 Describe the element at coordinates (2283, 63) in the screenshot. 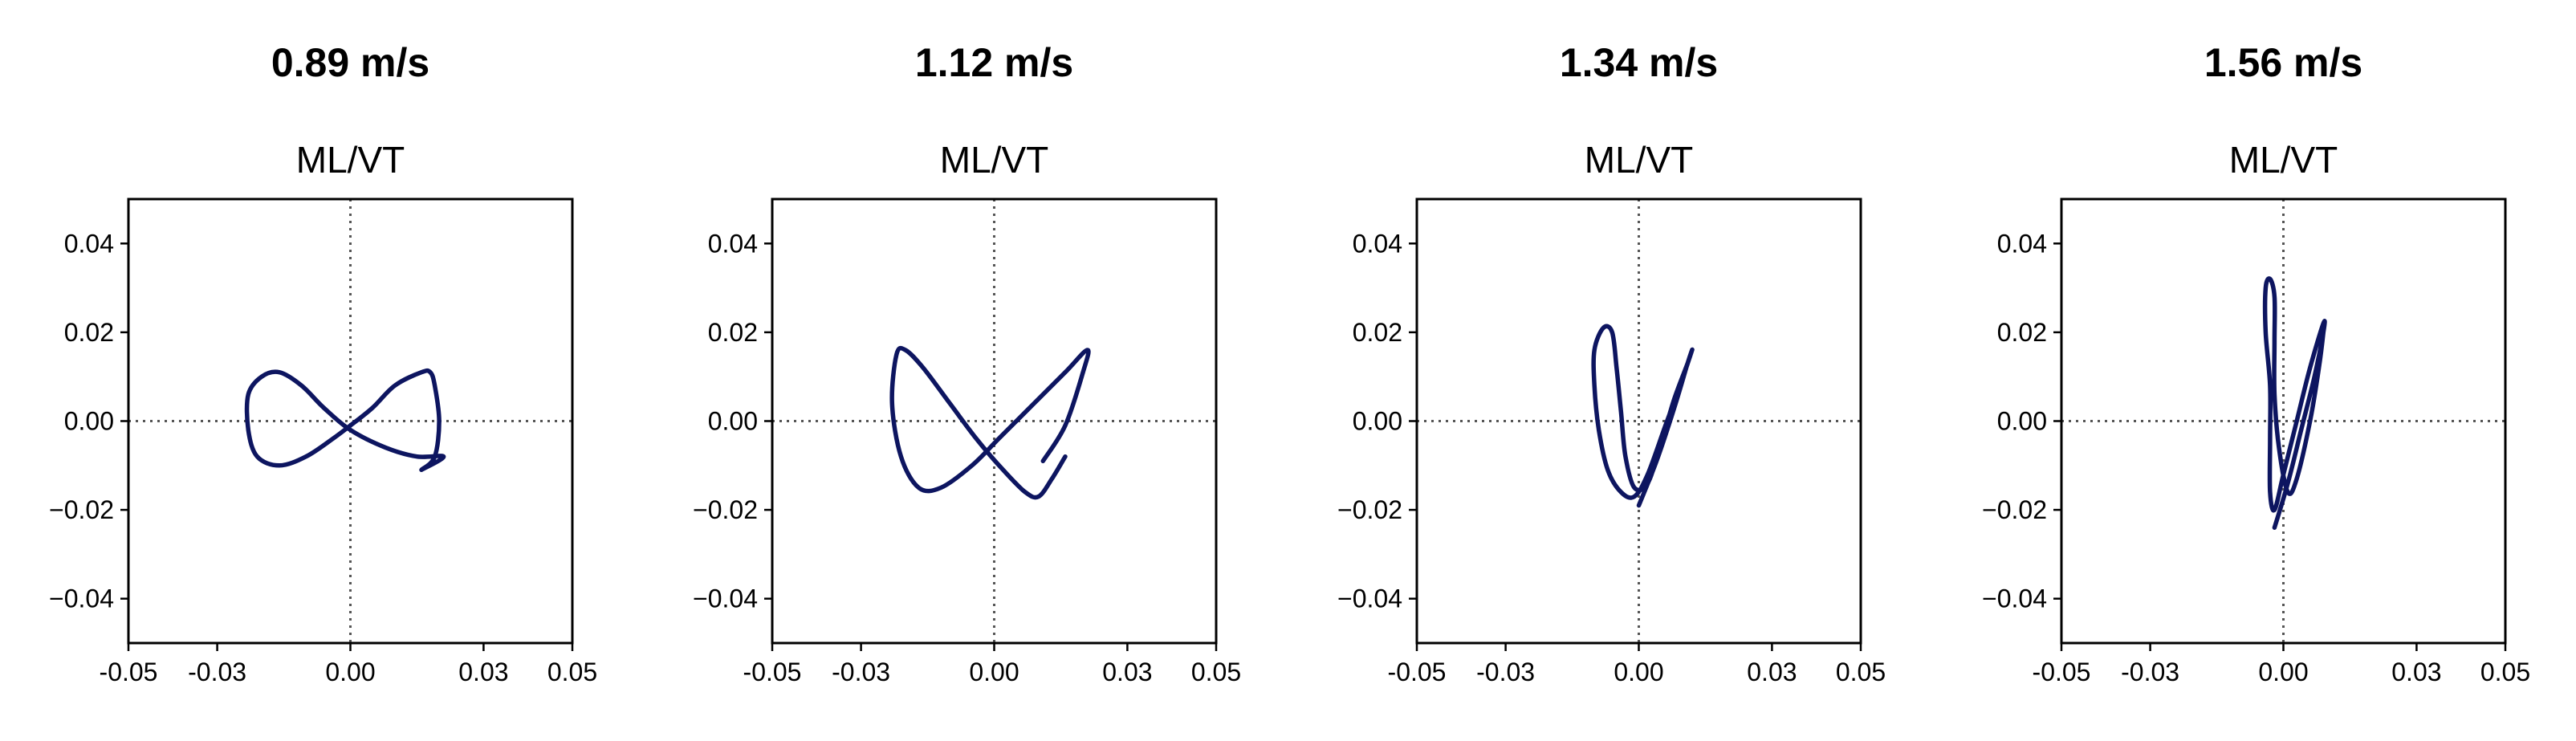

I see `speed-label: 1.56 m/s` at that location.